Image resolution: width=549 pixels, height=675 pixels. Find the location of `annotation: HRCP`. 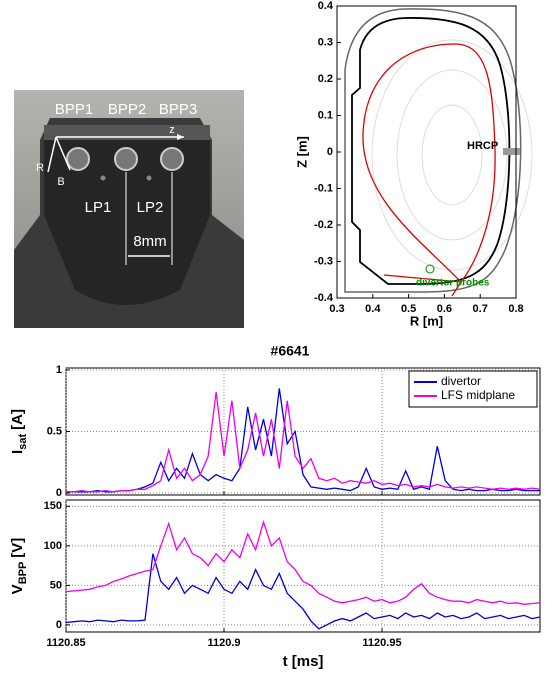

annotation: HRCP is located at coordinates (482, 146).